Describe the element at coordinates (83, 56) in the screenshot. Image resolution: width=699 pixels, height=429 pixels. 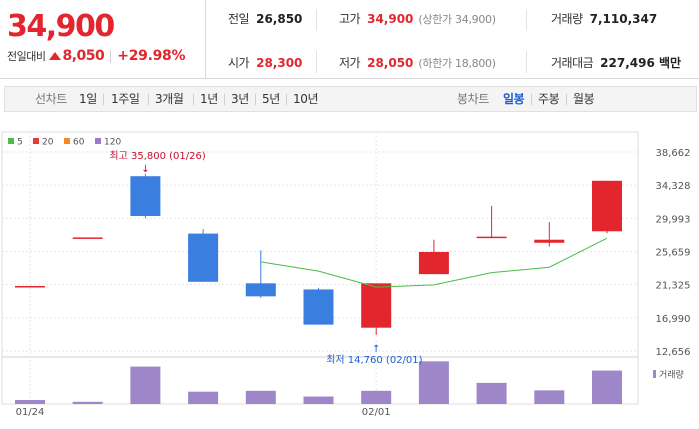
I see `change-value: 8,050` at that location.